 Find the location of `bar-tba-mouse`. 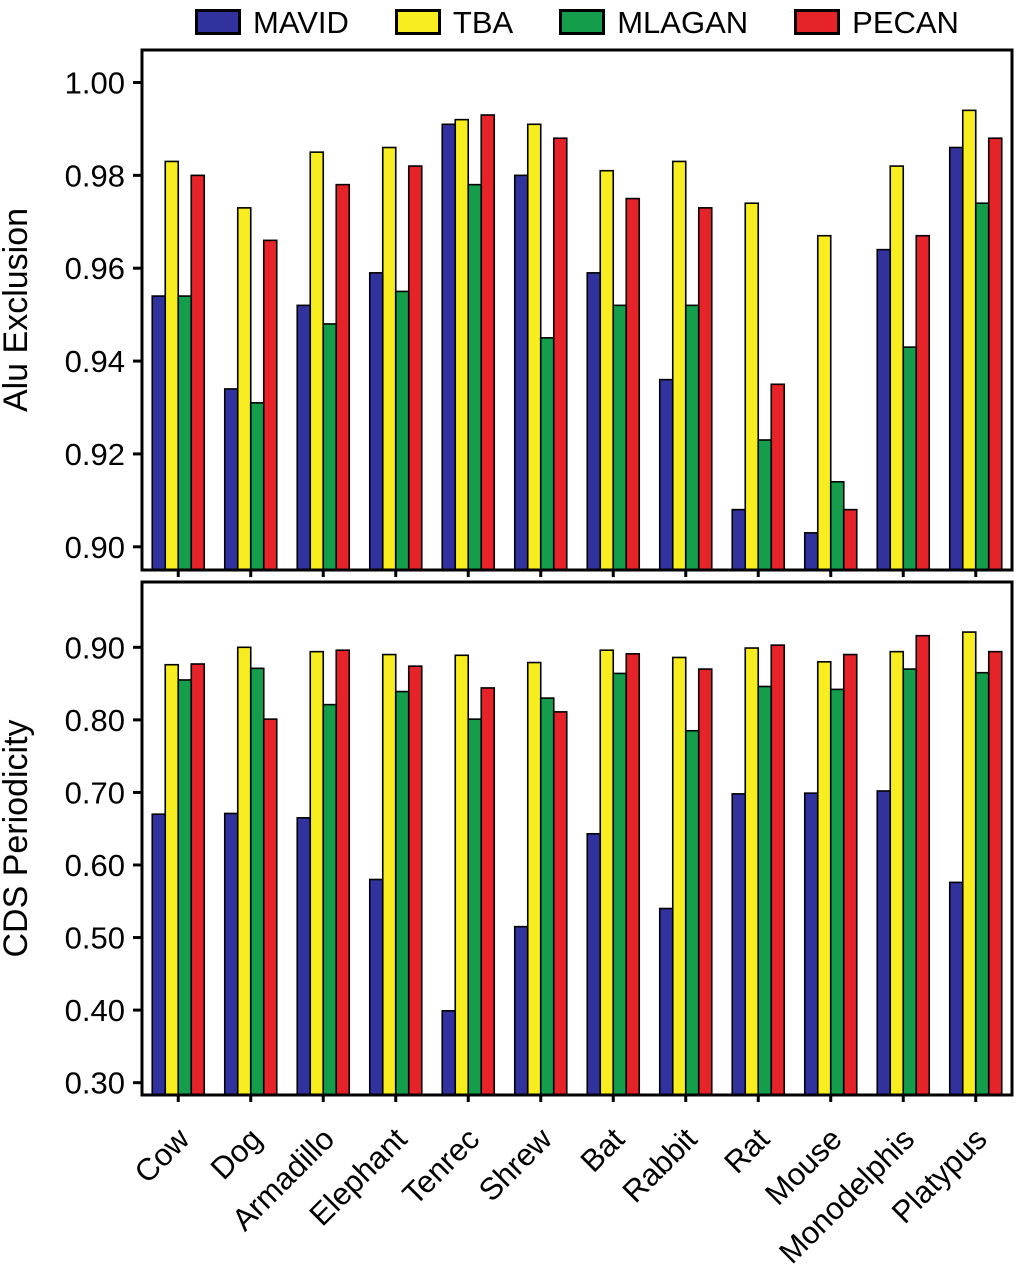

bar-tba-mouse is located at coordinates (824, 878).